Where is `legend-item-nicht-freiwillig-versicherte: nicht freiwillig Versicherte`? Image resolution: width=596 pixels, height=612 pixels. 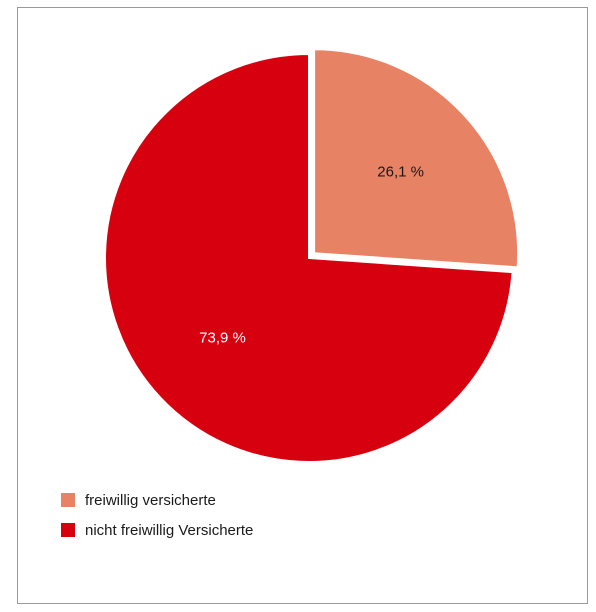 legend-item-nicht-freiwillig-versicherte: nicht freiwillig Versicherte is located at coordinates (157, 530).